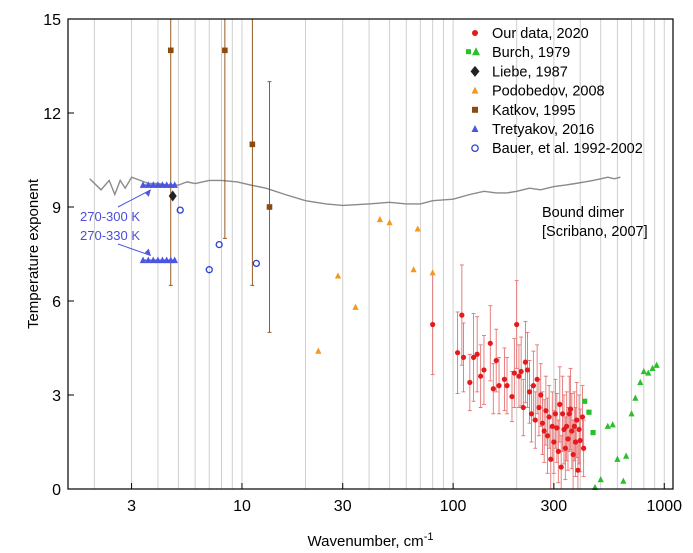 The height and width of the screenshot is (553, 693). Describe the element at coordinates (110, 216) in the screenshot. I see `tretyakov-annotation-upper: 270-300 K` at that location.